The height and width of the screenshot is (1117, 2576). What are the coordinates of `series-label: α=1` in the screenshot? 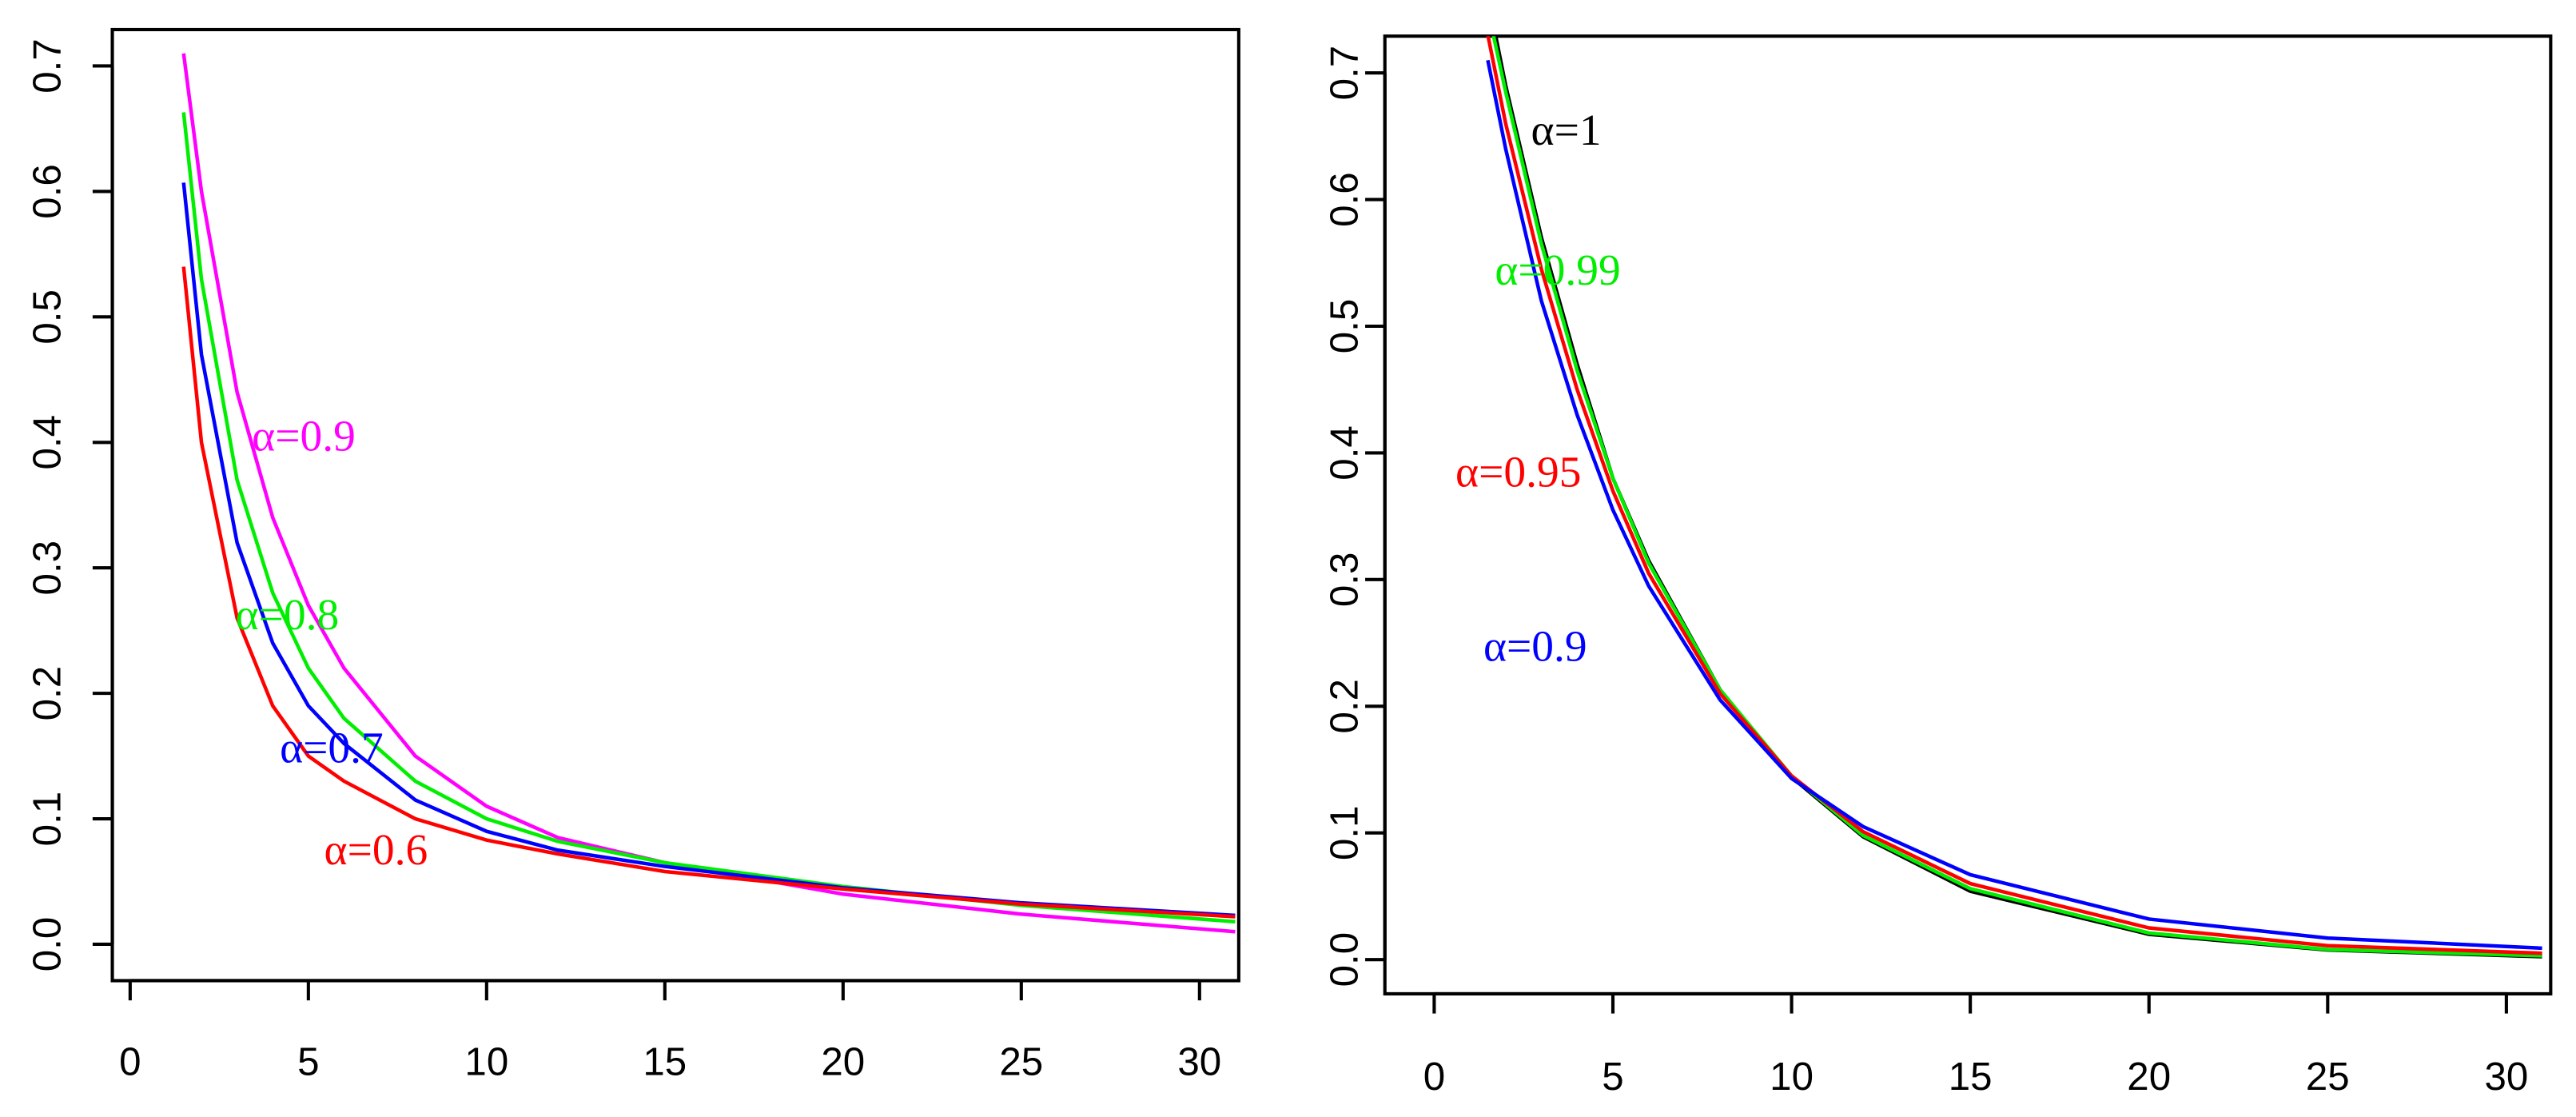 It's located at (1566, 130).